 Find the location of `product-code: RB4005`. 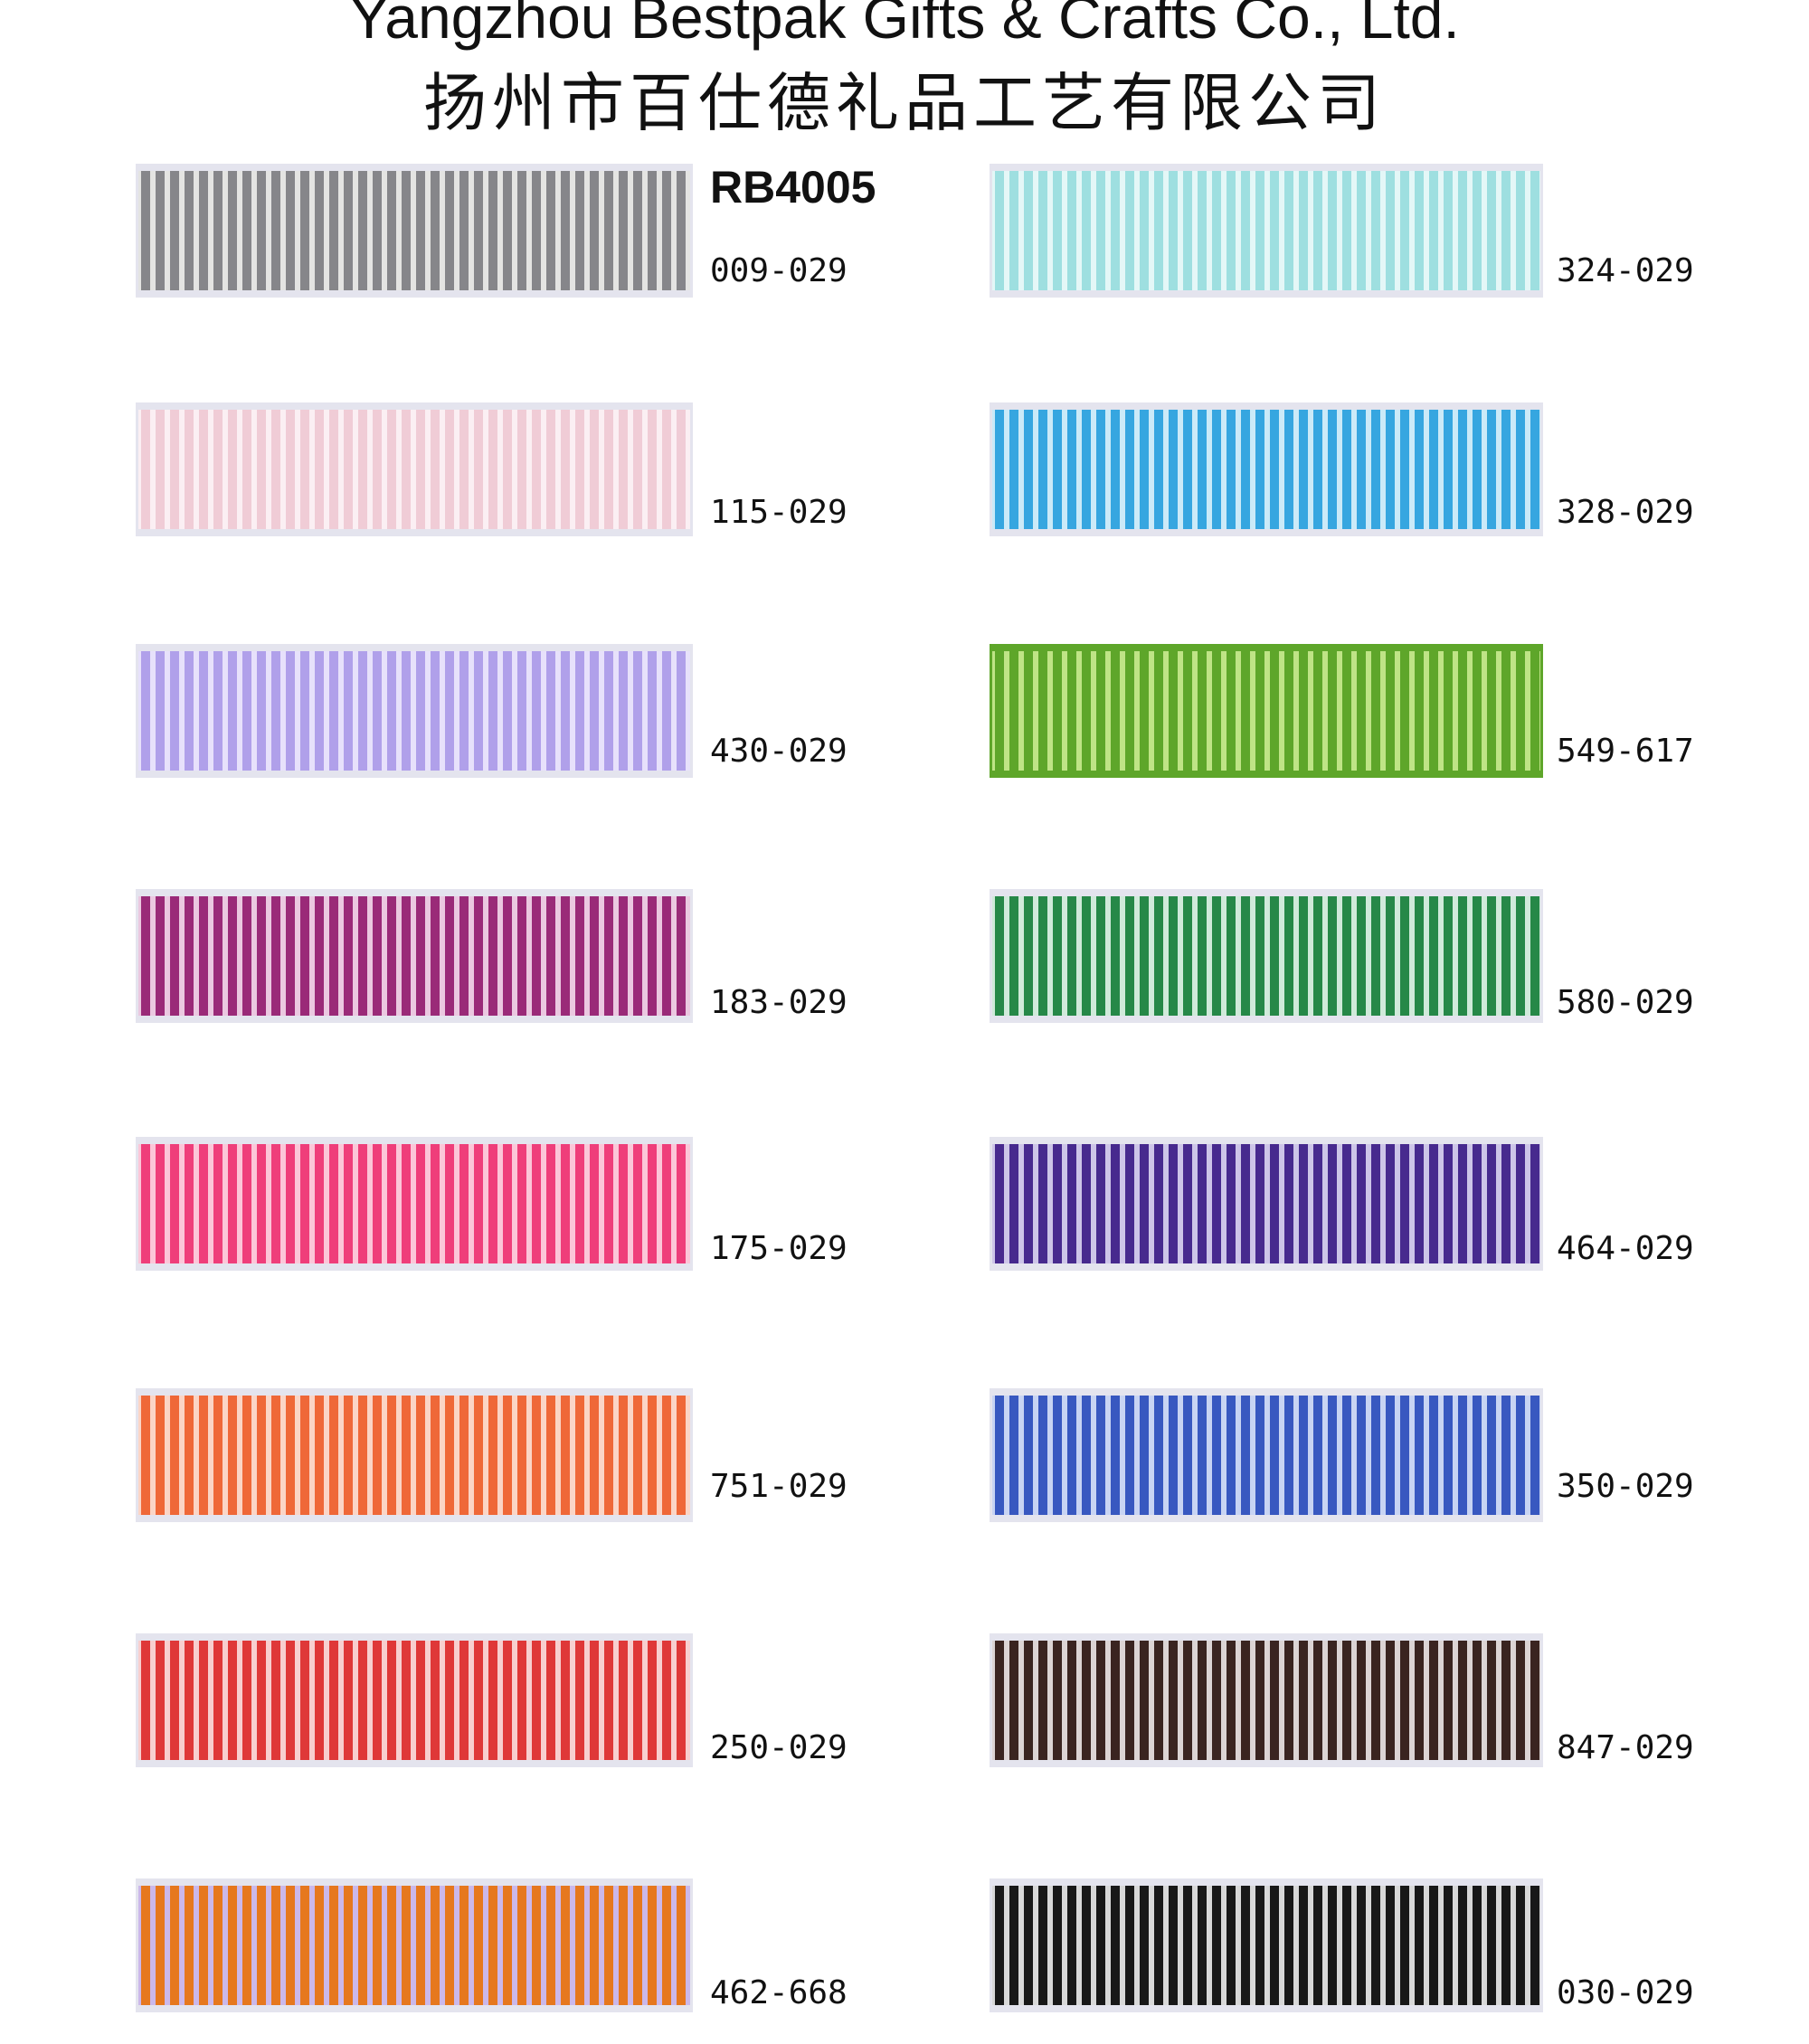

product-code: RB4005 is located at coordinates (793, 188).